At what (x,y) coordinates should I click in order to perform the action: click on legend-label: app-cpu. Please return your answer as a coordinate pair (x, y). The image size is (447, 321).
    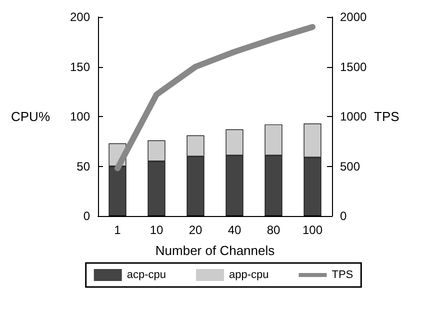
    Looking at the image, I should click on (248, 275).